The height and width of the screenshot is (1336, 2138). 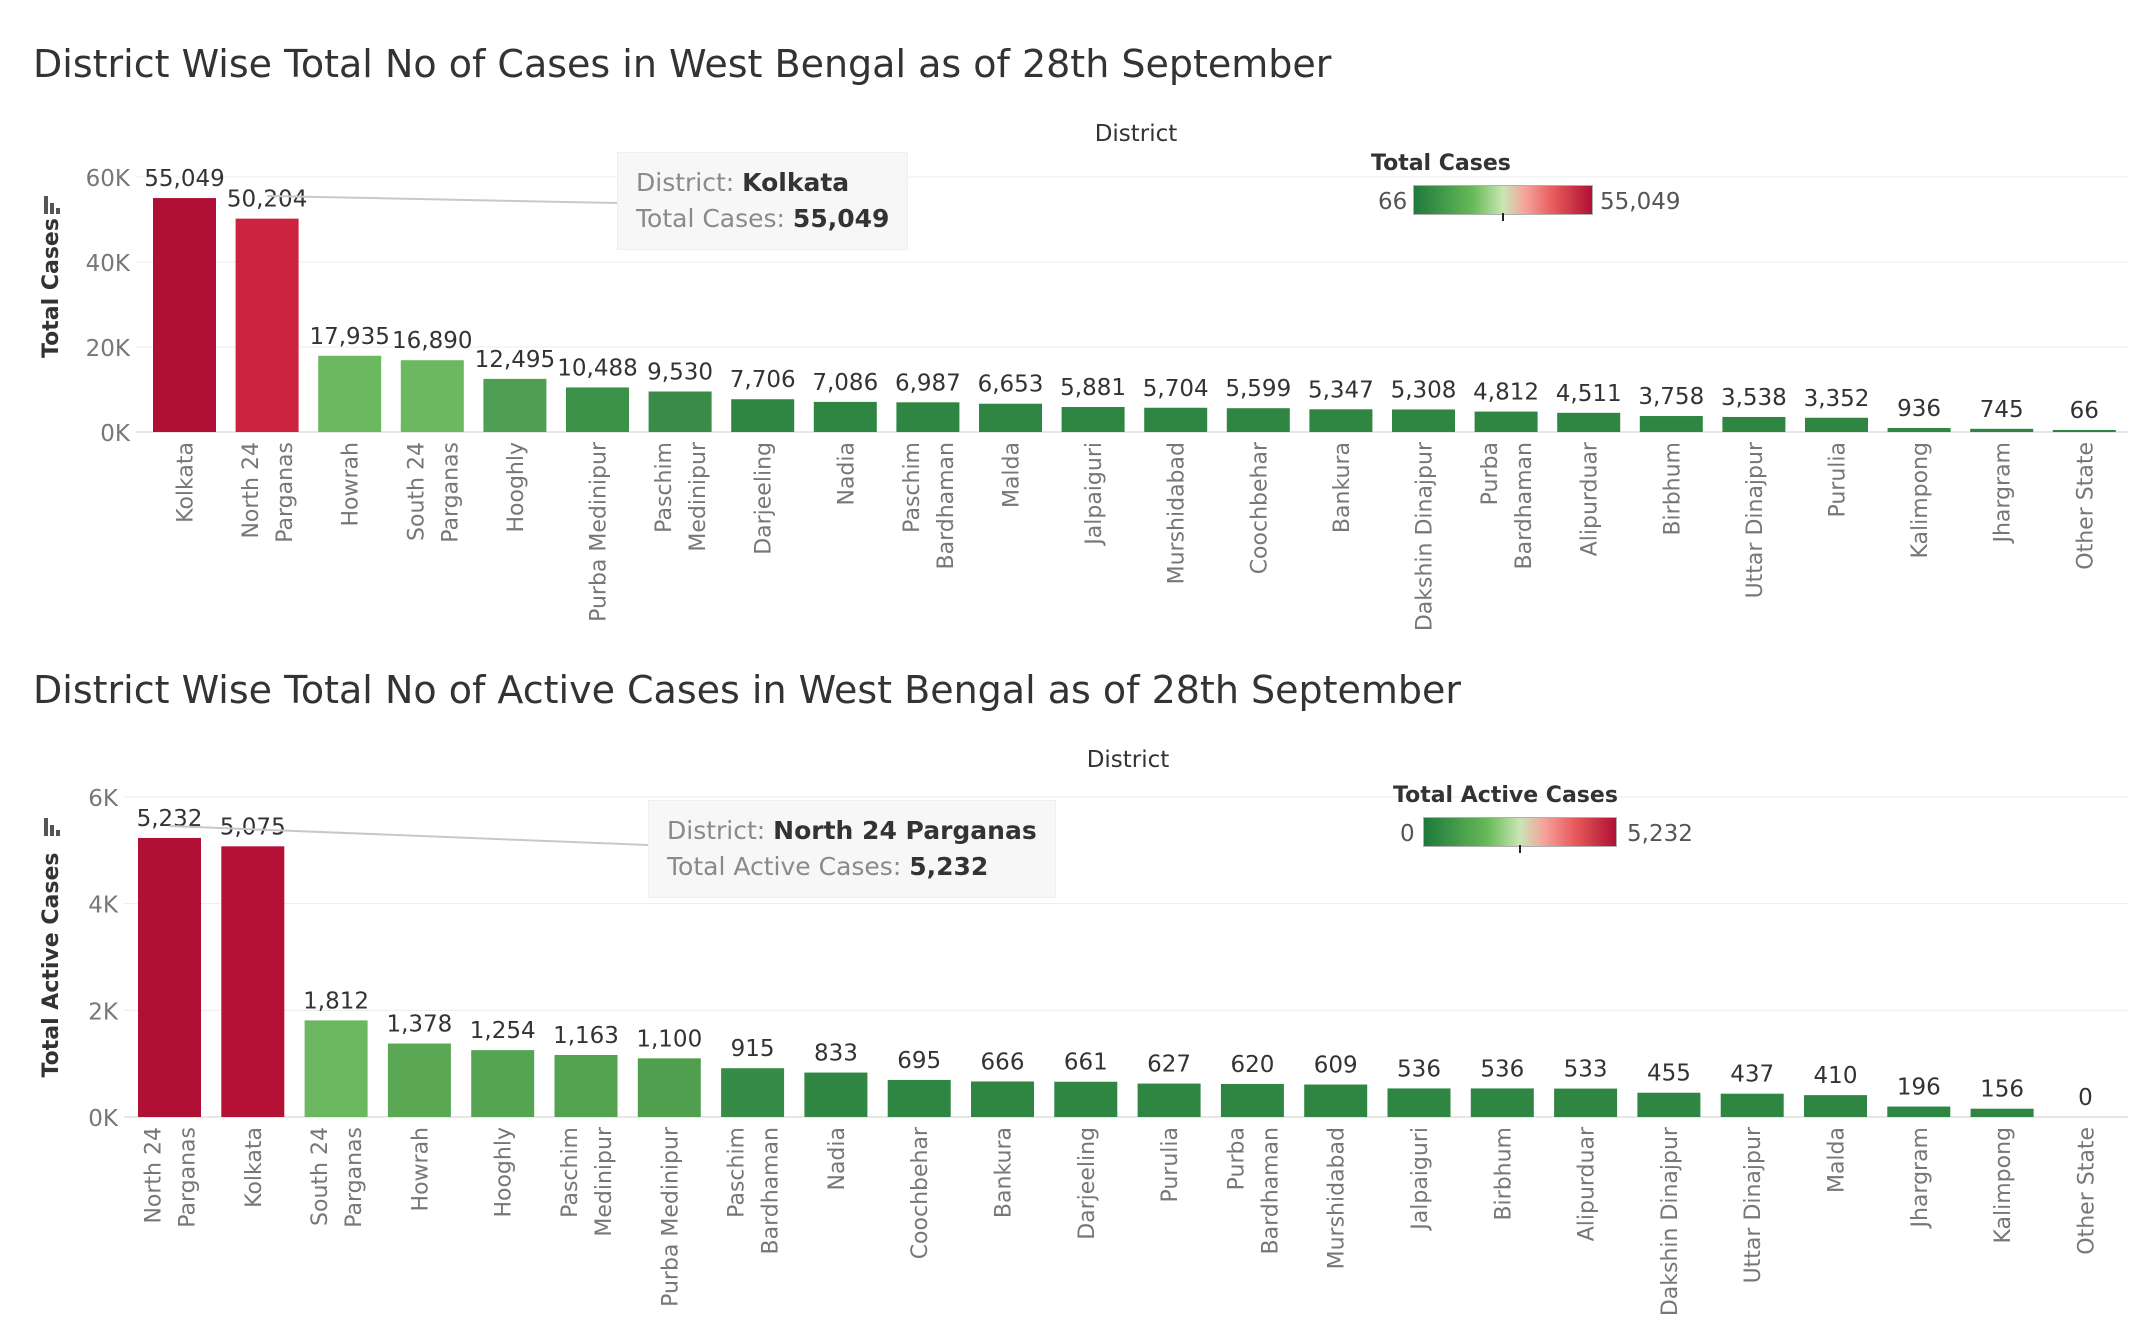 I want to click on data-label: 833, so click(x=836, y=1054).